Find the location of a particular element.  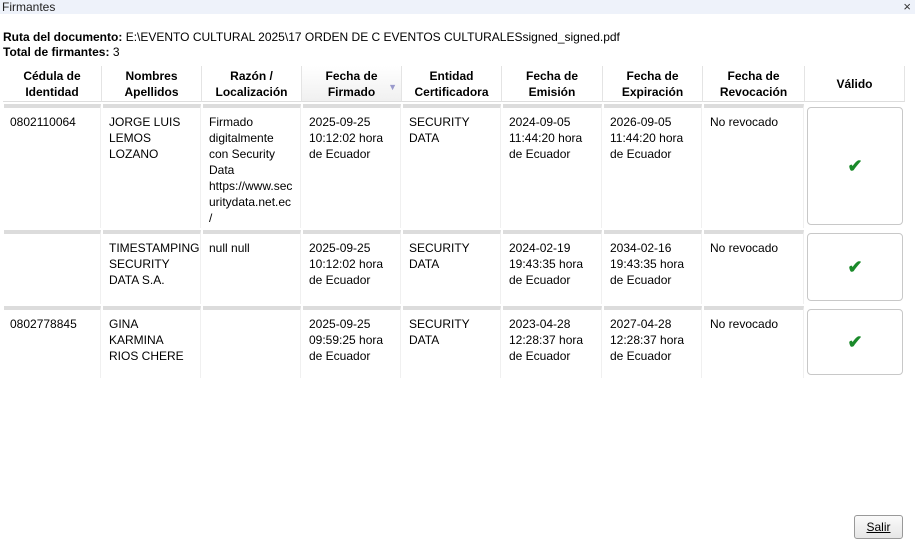

column-header: Fecha de Emisión is located at coordinates (552, 84).